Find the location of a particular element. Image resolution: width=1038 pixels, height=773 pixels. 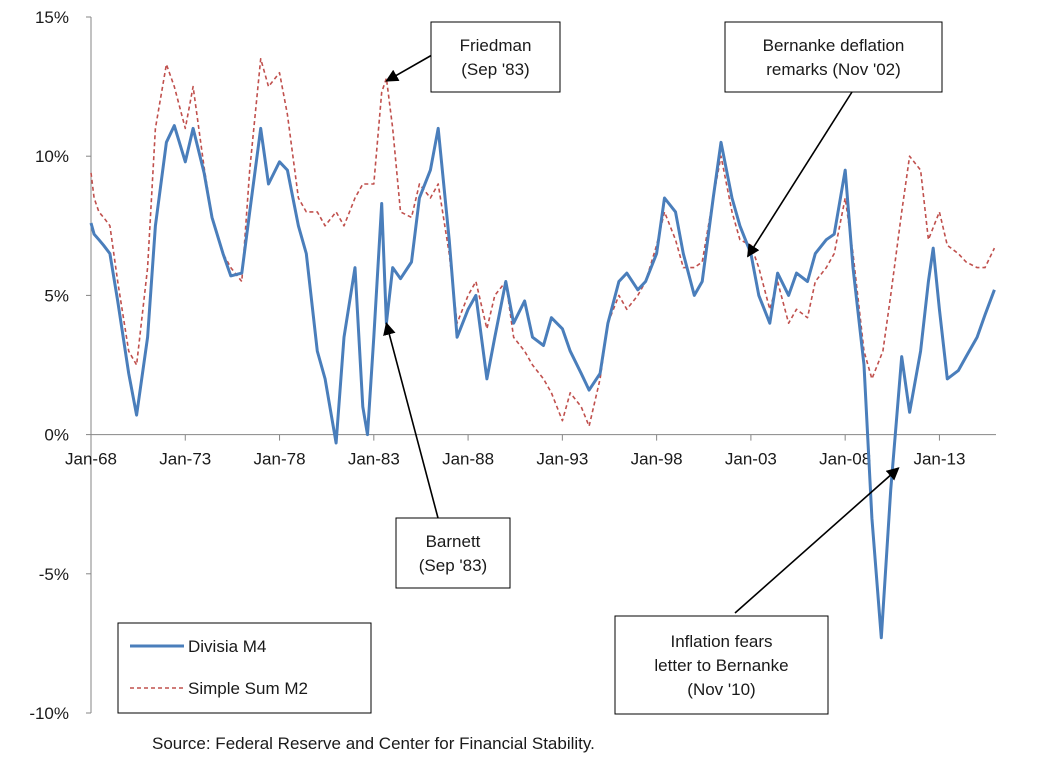

x-tick-label: Jan-08 is located at coordinates (845, 459).